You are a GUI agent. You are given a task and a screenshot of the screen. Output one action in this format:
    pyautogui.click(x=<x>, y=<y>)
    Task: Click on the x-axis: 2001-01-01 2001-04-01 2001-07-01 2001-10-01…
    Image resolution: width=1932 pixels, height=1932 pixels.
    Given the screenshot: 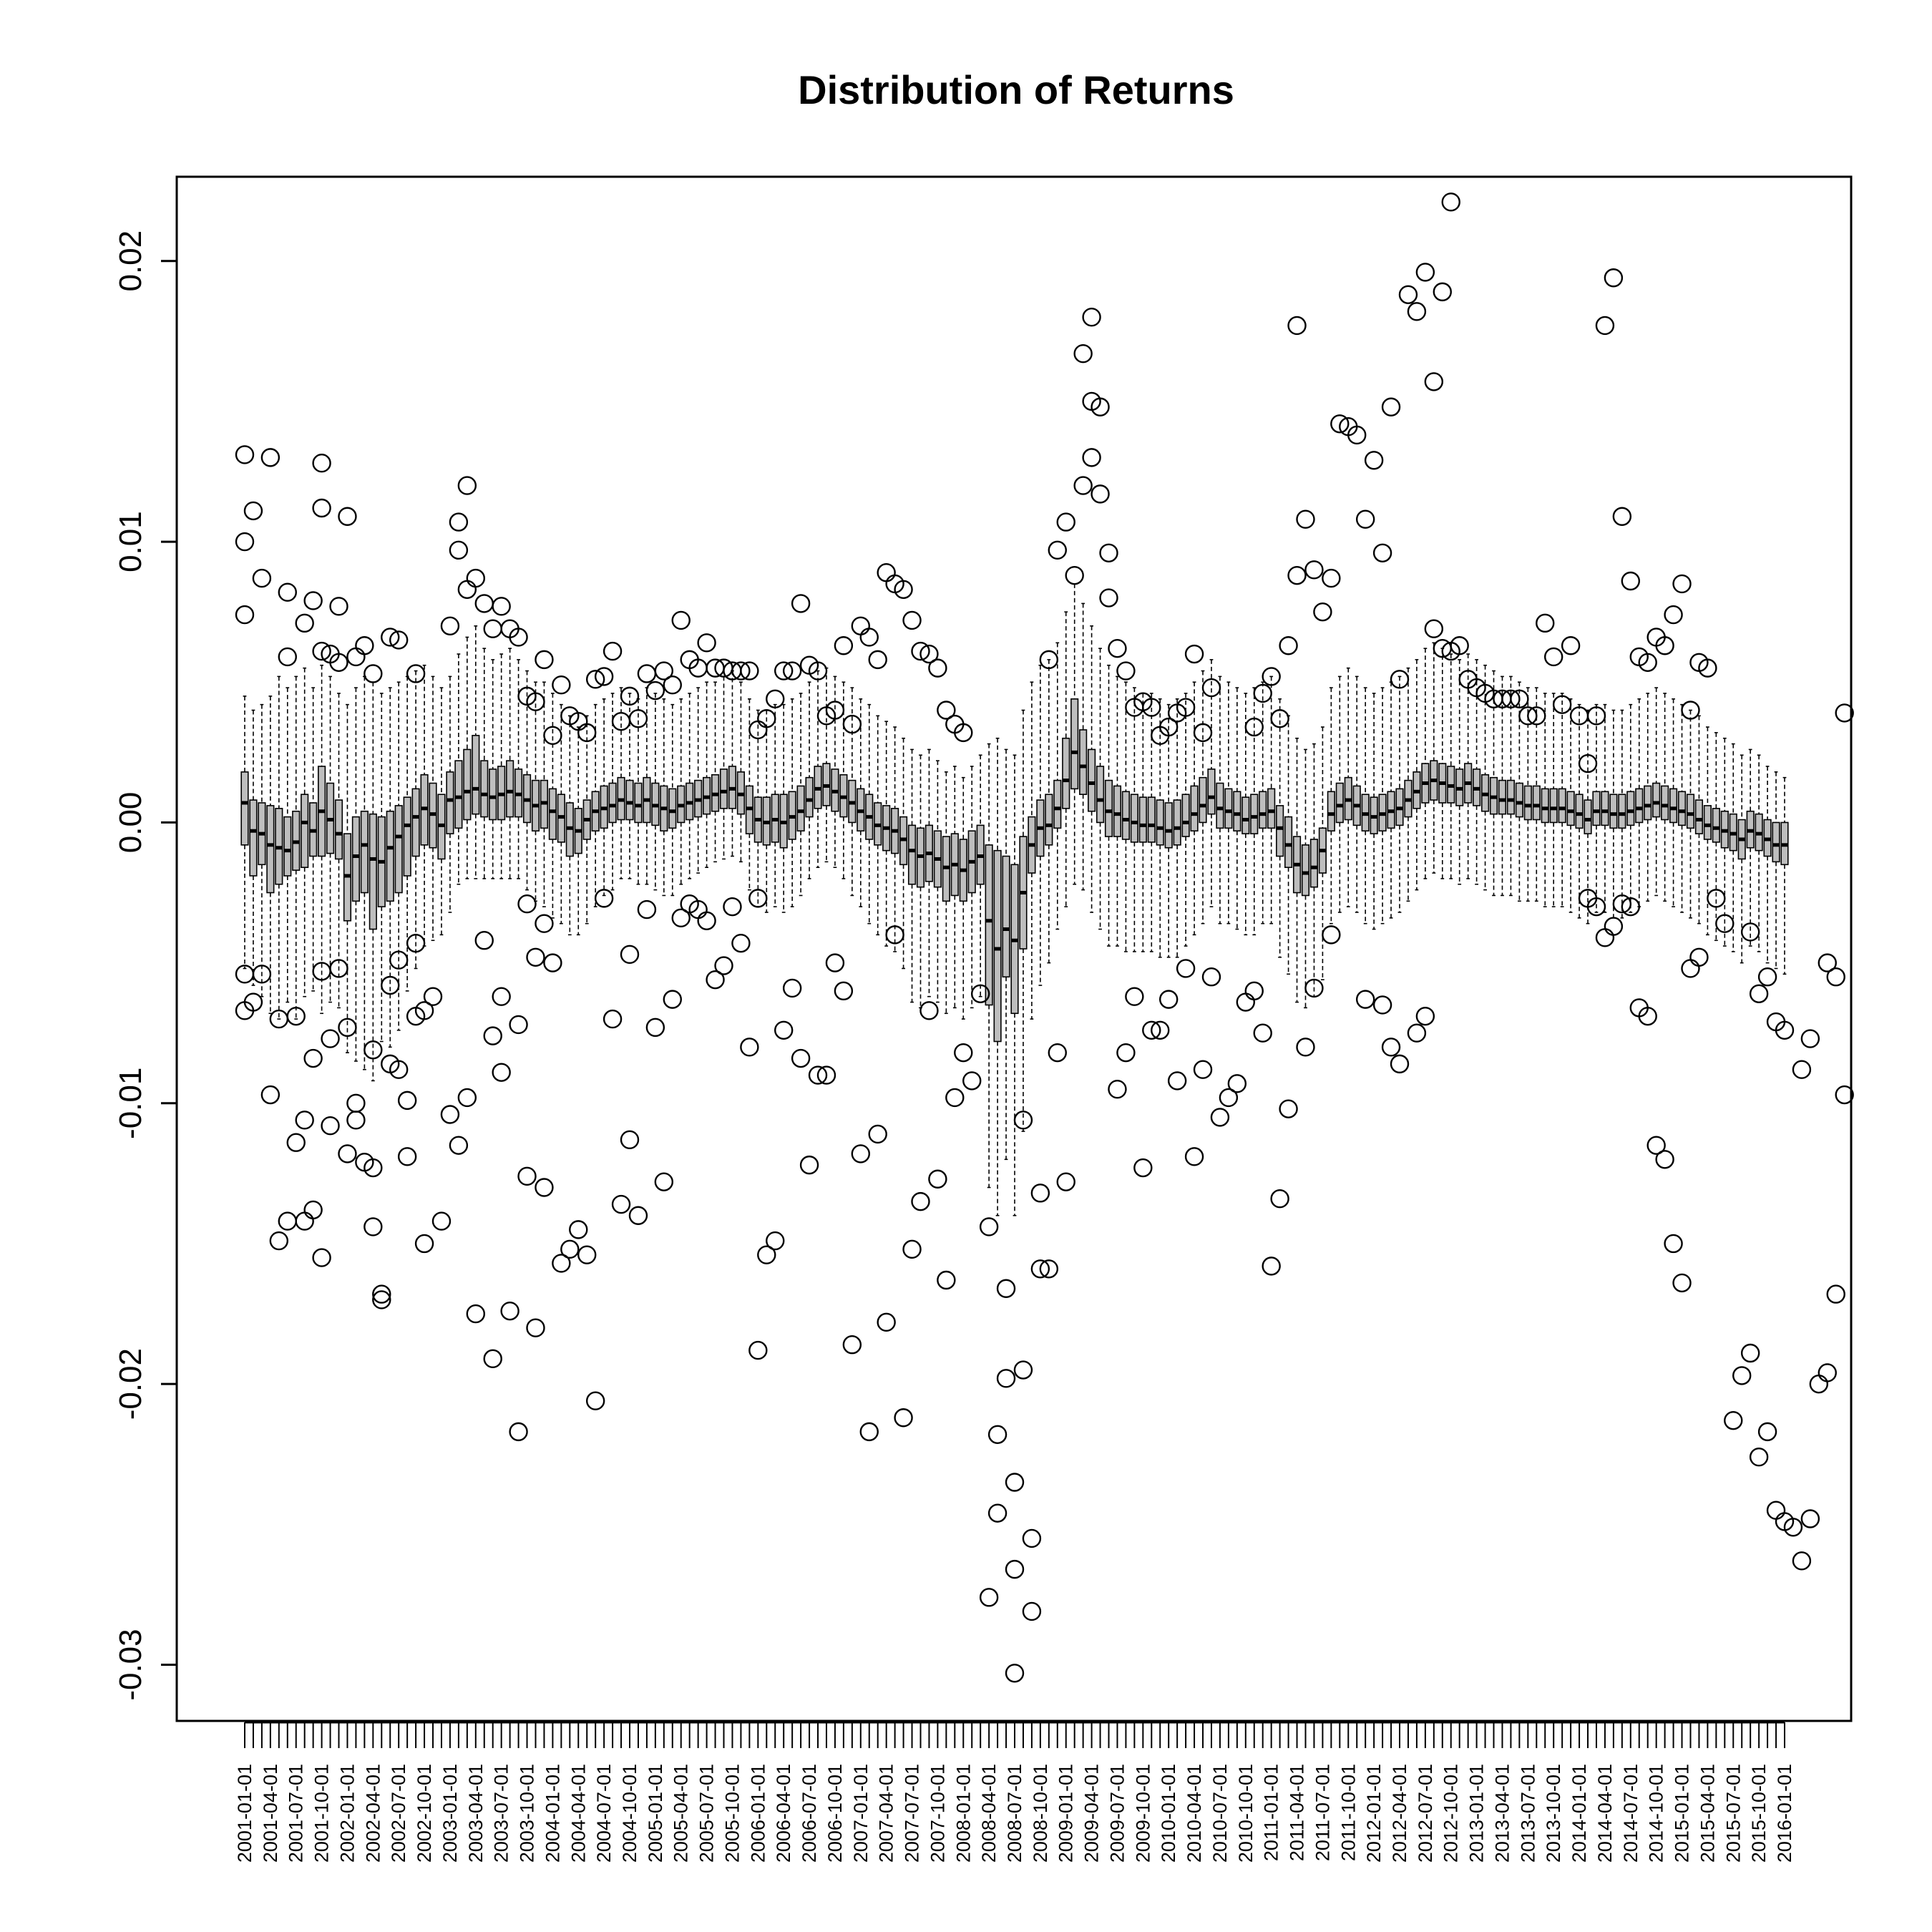 What is the action you would take?
    pyautogui.click(x=1014, y=1792)
    